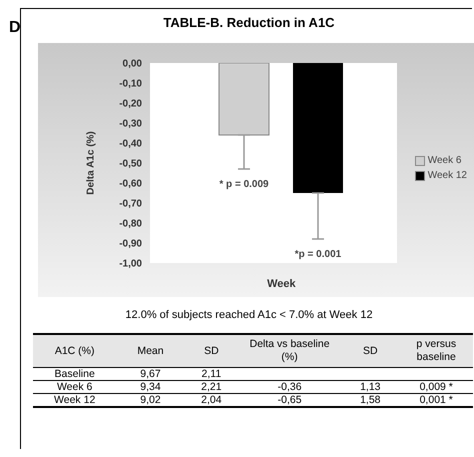  Describe the element at coordinates (75, 374) in the screenshot. I see `text: Baseline` at that location.